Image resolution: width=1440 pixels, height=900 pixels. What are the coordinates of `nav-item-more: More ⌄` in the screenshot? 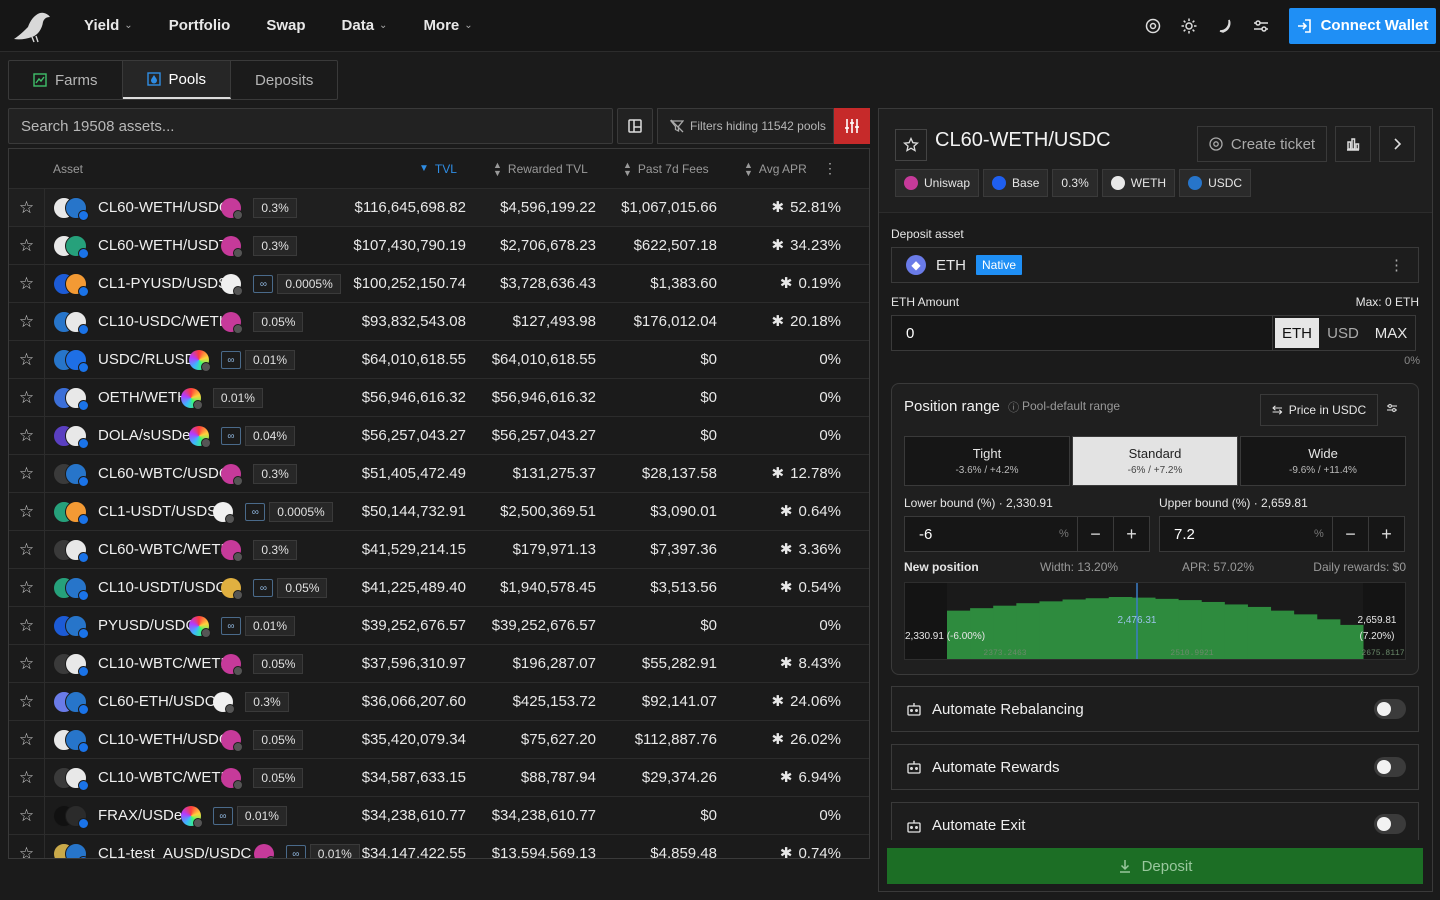 It's located at (447, 26).